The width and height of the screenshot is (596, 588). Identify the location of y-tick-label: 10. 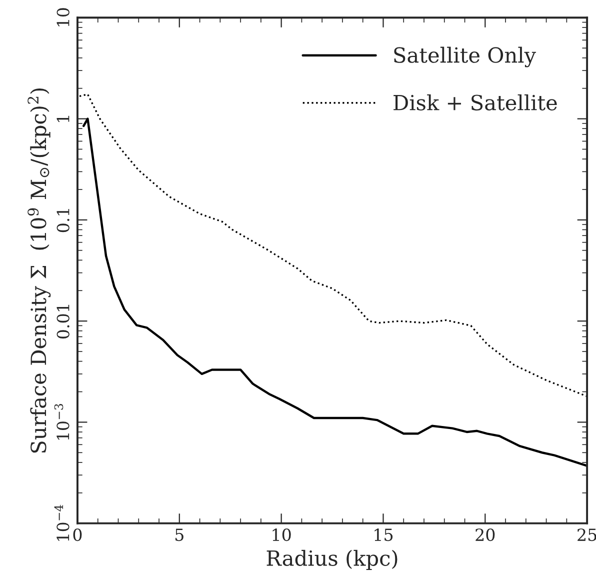
(63, 17).